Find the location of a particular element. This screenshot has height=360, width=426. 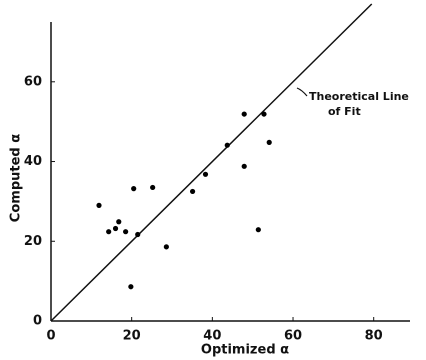

x-tick-label: 80 is located at coordinates (374, 336).